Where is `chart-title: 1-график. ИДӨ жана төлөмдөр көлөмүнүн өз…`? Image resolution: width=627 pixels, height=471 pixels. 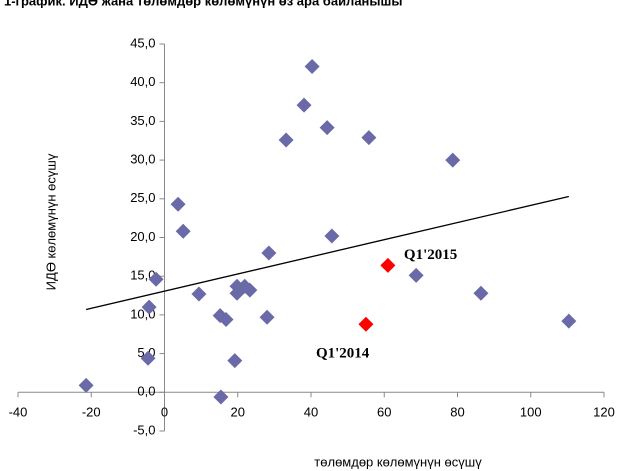
chart-title: 1-график. ИДӨ жана төлөмдөр көлөмүнүн өз… is located at coordinates (203, 4).